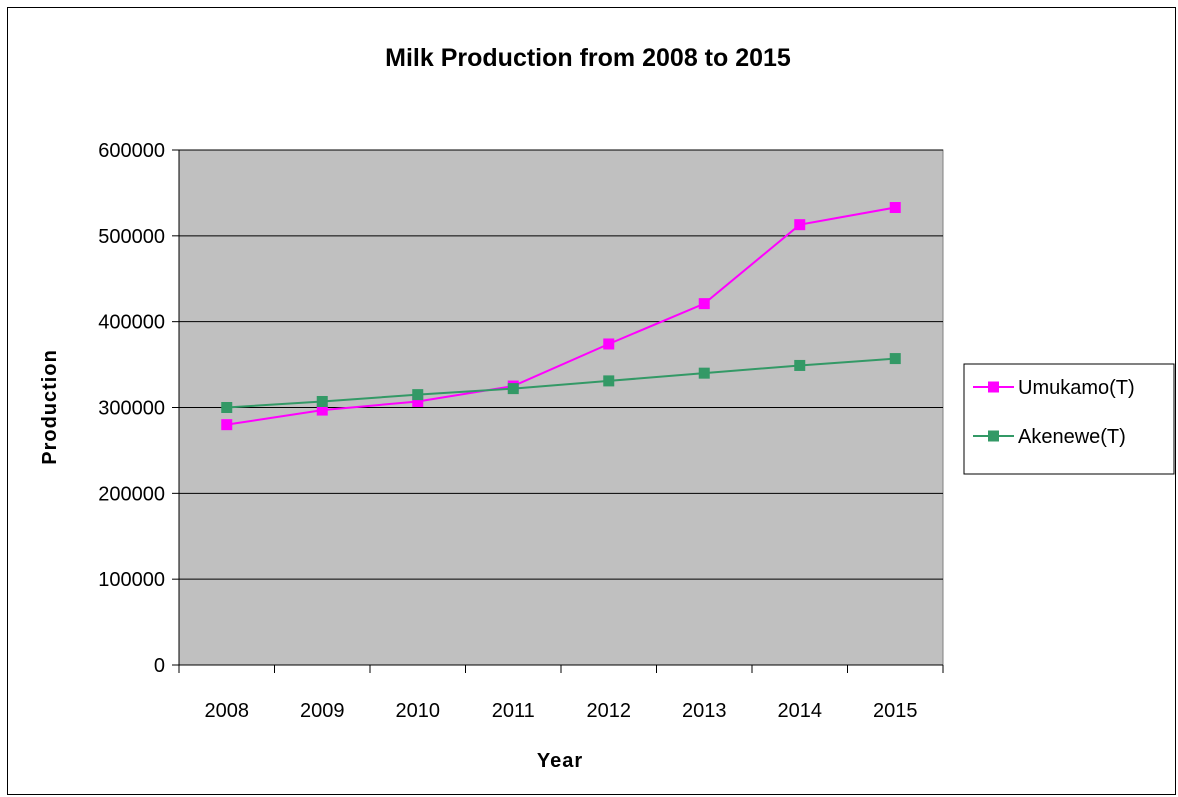 The width and height of the screenshot is (1178, 797). What do you see at coordinates (131, 237) in the screenshot?
I see `y-tick-label: 500000` at bounding box center [131, 237].